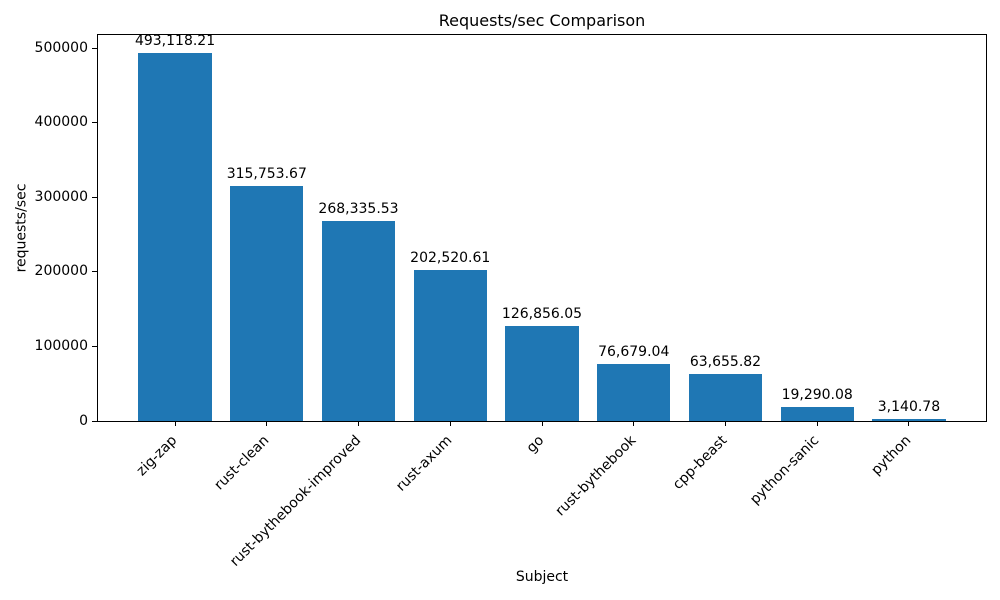  Describe the element at coordinates (700, 462) in the screenshot. I see `x-tick-label: cpp-beast` at that location.